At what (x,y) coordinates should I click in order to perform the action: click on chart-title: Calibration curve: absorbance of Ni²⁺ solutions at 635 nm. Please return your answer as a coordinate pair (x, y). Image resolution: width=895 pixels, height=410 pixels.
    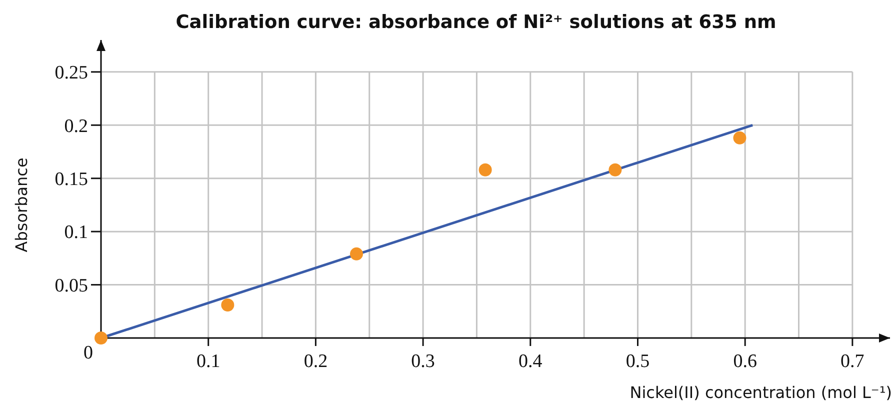
    Looking at the image, I should click on (476, 22).